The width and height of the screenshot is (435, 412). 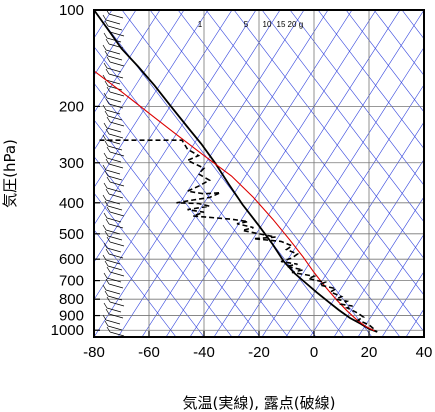 I want to click on mixing-ratio-label: 1, so click(x=200, y=24).